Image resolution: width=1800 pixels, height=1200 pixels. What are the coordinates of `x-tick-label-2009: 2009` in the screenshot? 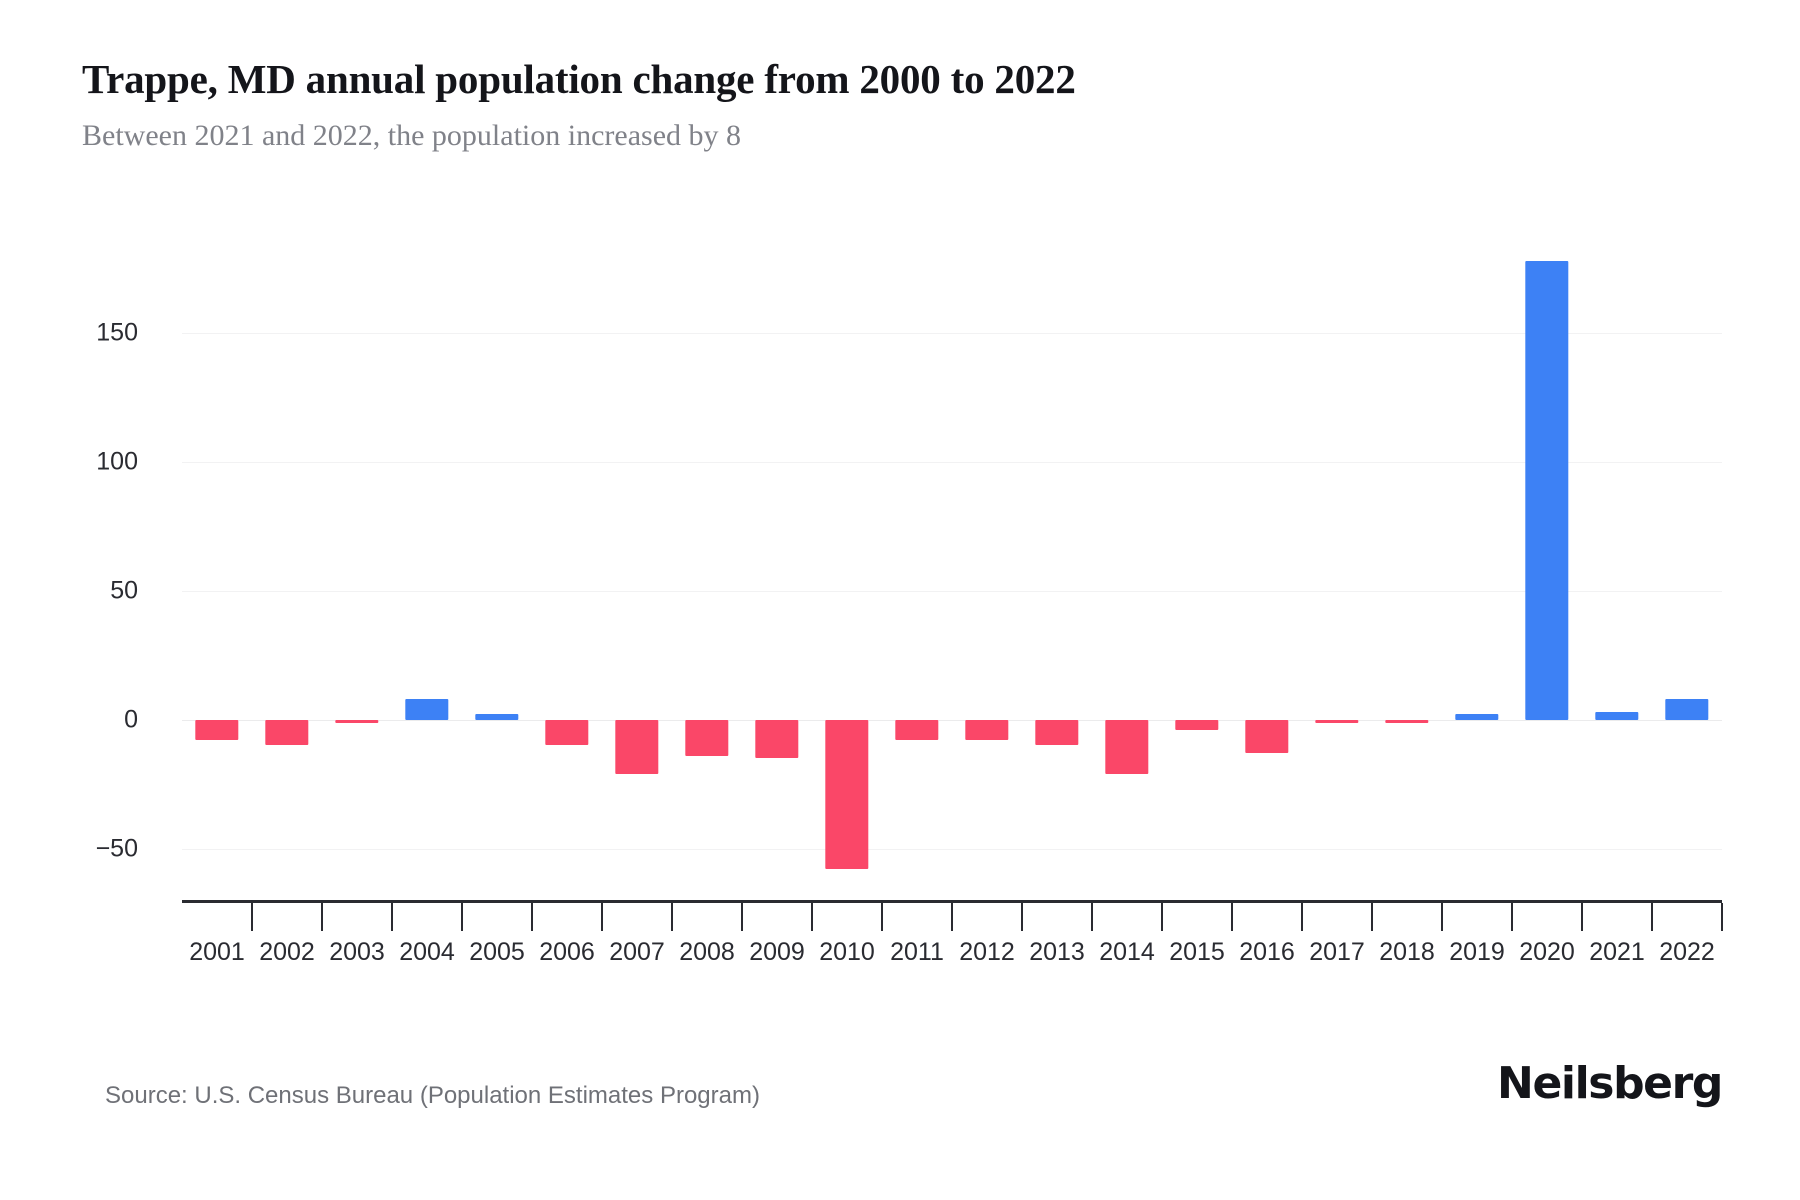 It's located at (777, 952).